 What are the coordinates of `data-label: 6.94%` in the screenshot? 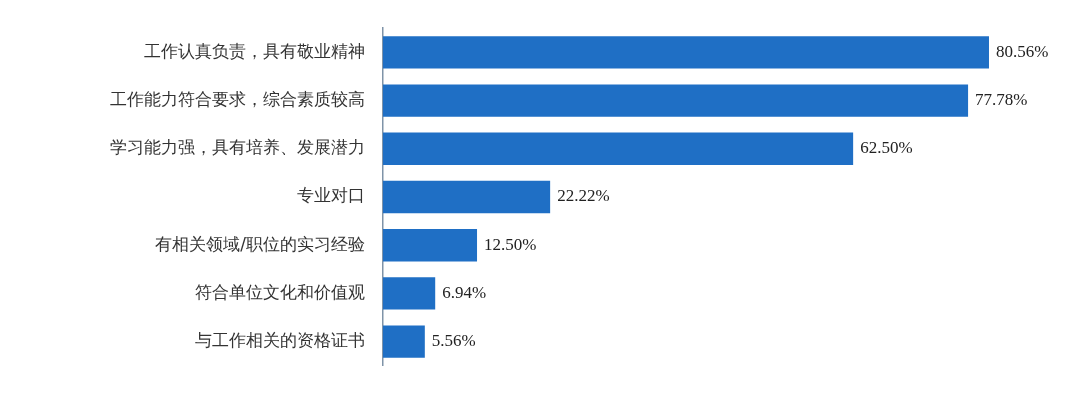 It's located at (464, 292).